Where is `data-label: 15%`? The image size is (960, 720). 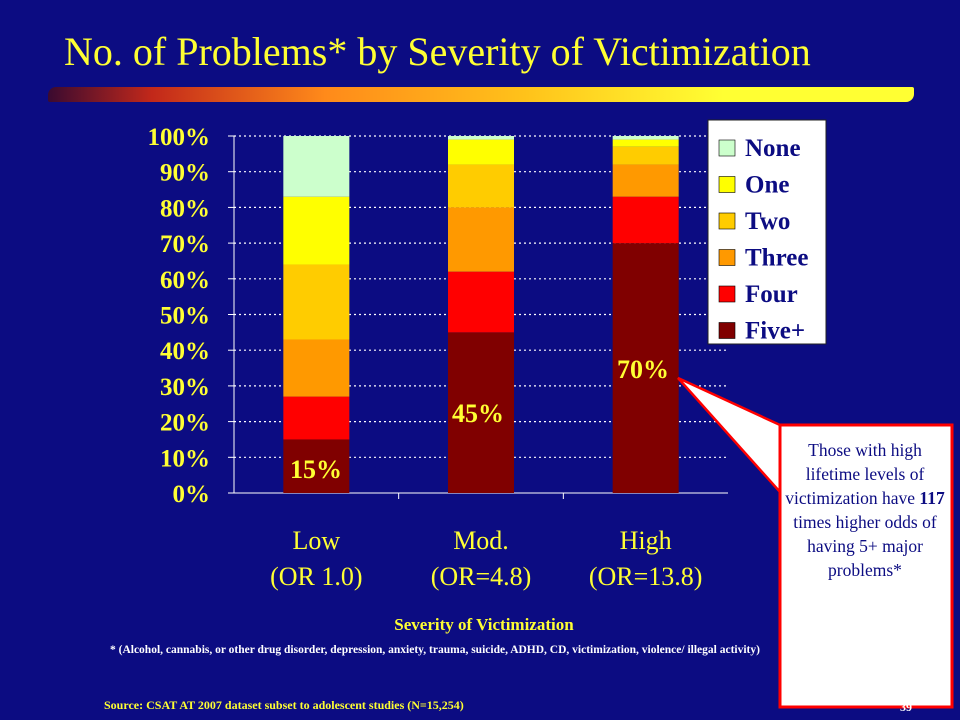
data-label: 15% is located at coordinates (316, 469).